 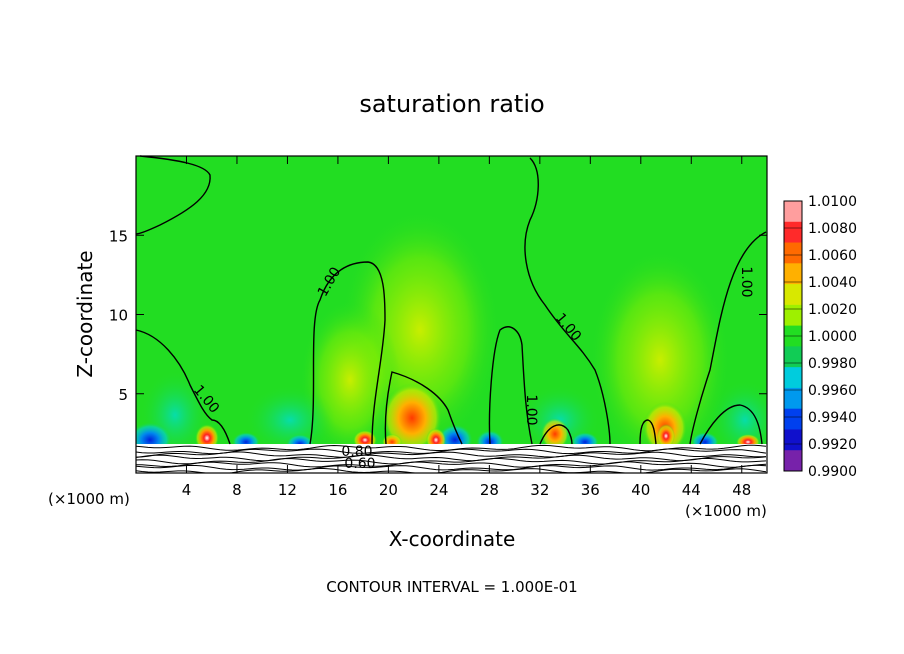 What do you see at coordinates (832, 472) in the screenshot?
I see `colorbar-label: 0.9900` at bounding box center [832, 472].